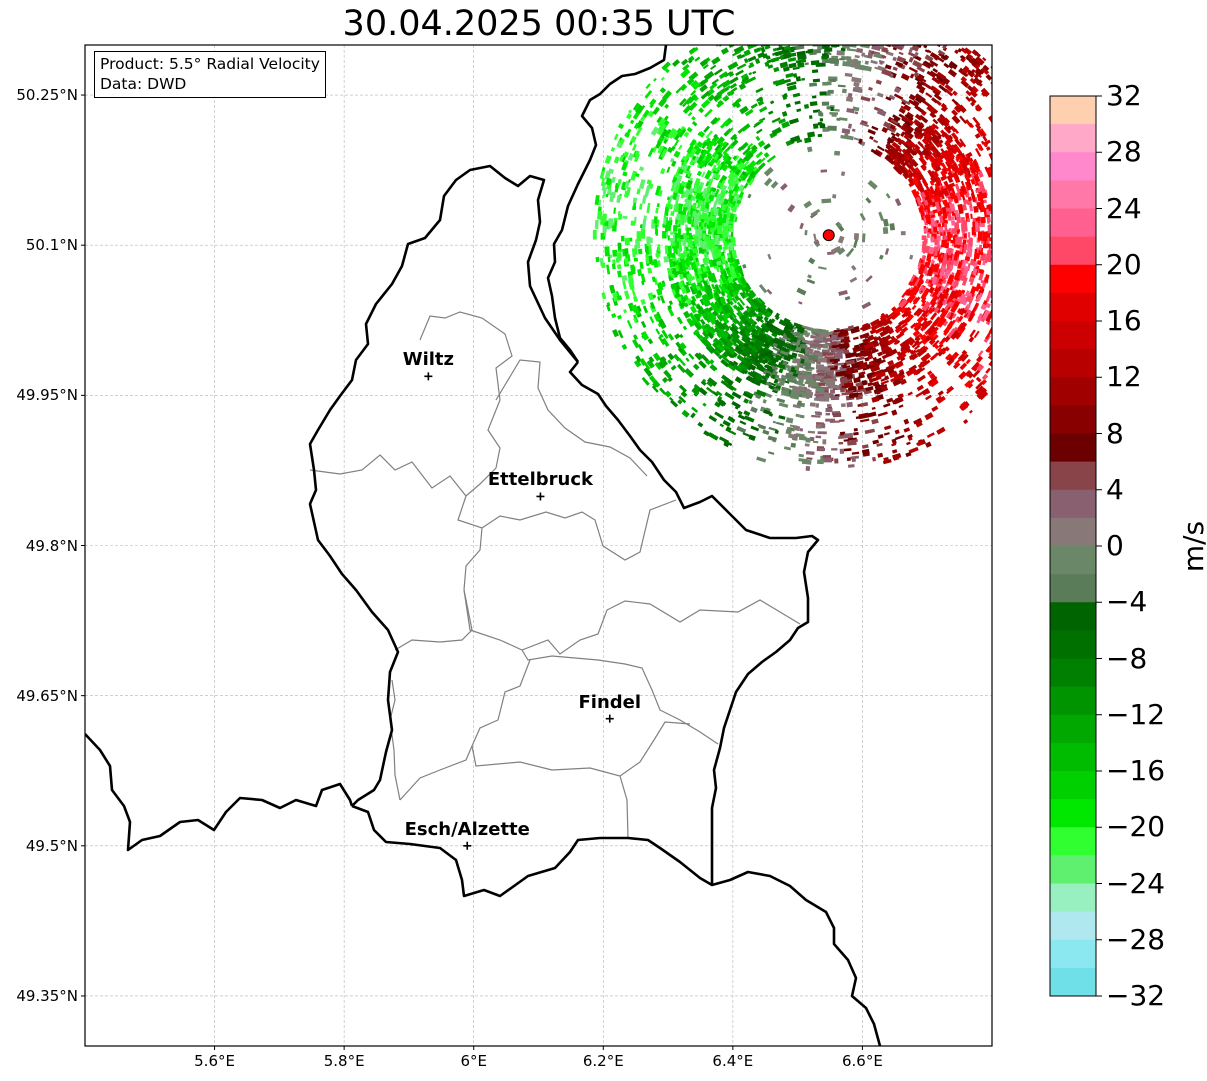  What do you see at coordinates (1115, 433) in the screenshot?
I see `colorbar-tick-label: 8` at bounding box center [1115, 433].